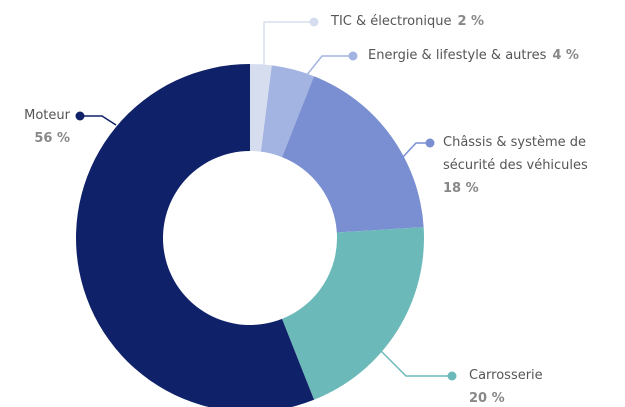 This screenshot has height=407, width=625. Describe the element at coordinates (471, 21) in the screenshot. I see `value-label: 2 %` at that location.